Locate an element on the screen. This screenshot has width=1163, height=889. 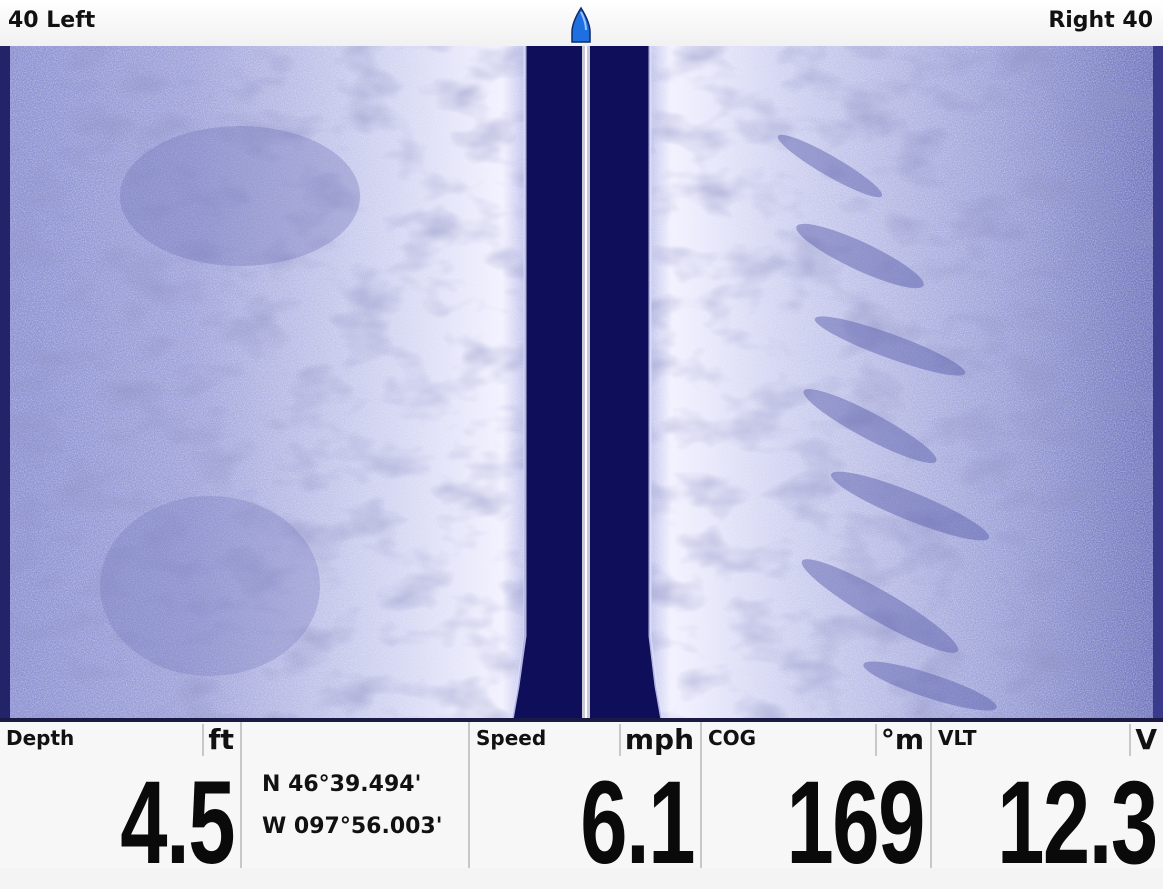
speed-readout: Speed mph 6.1 is located at coordinates (586, 802).